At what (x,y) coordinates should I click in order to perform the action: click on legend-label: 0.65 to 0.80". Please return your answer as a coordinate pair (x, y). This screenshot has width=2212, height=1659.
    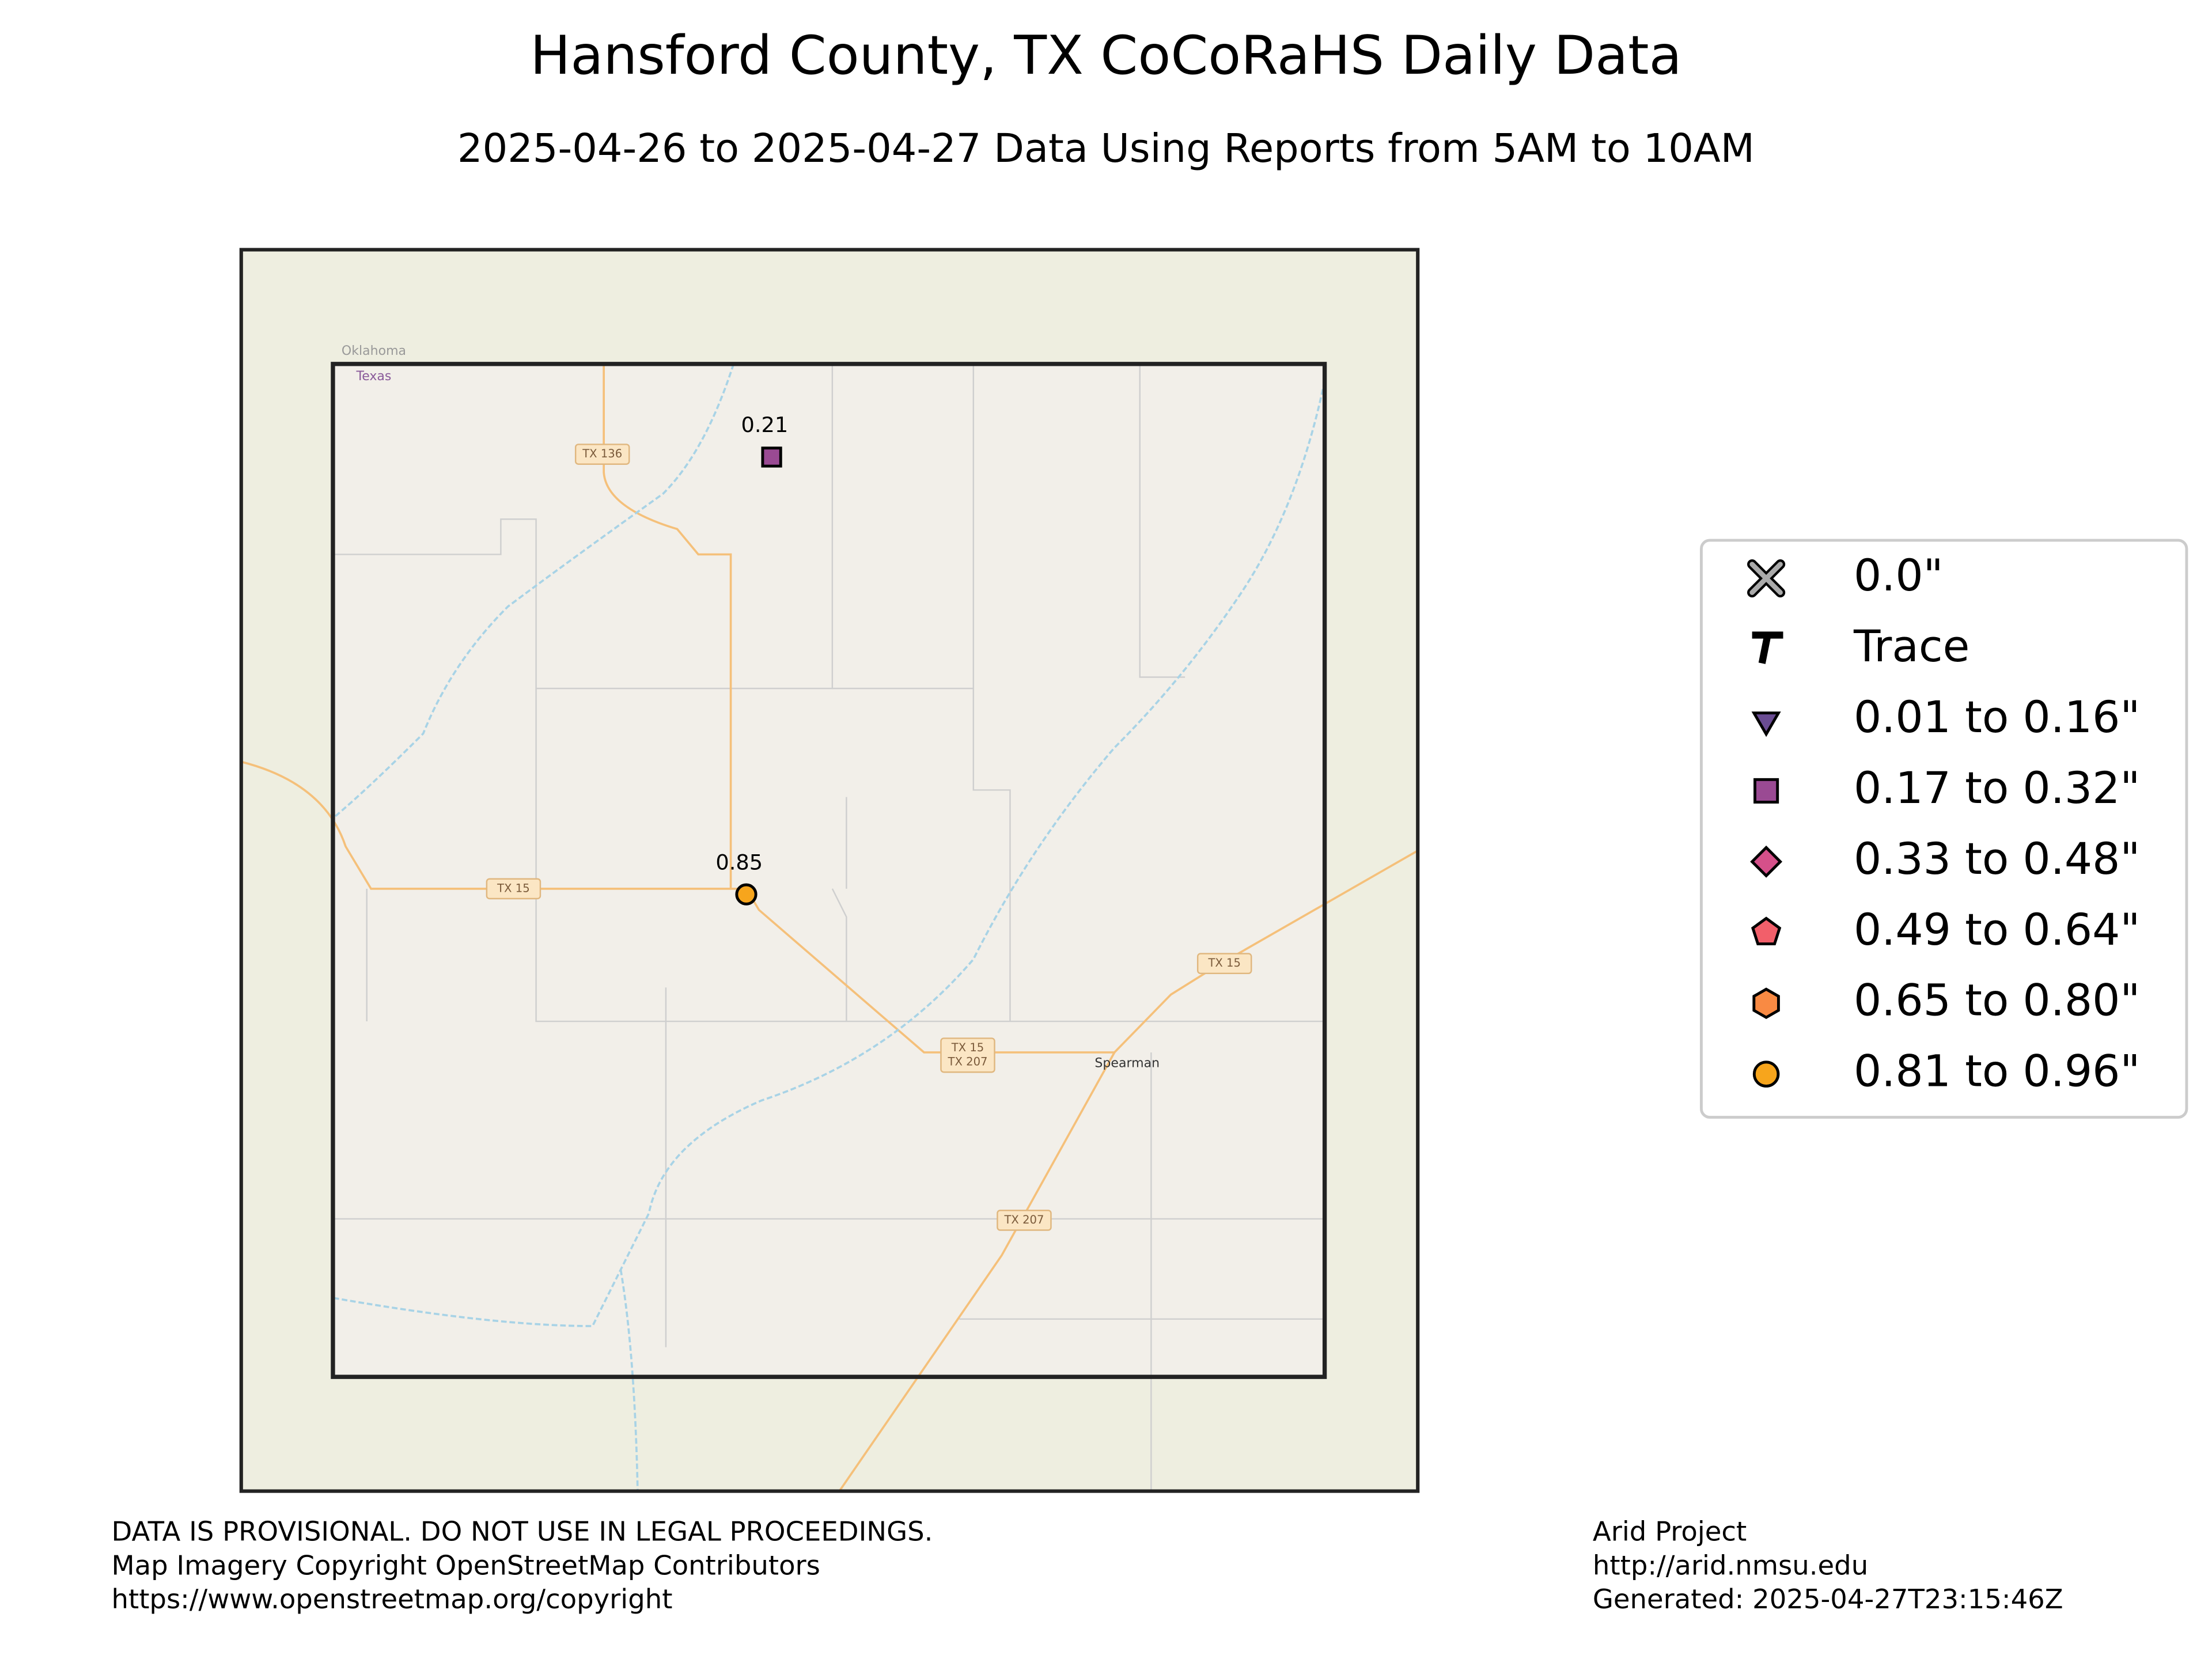
    Looking at the image, I should click on (1997, 1000).